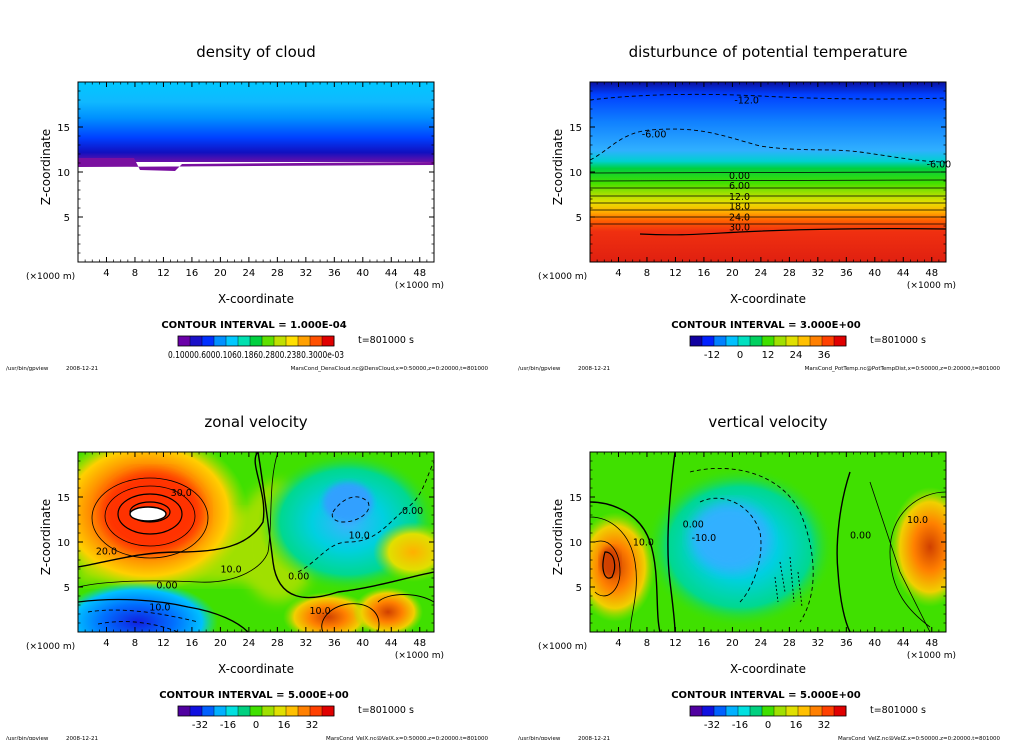  Describe the element at coordinates (874, 643) in the screenshot. I see `x-tick-label: 40` at that location.